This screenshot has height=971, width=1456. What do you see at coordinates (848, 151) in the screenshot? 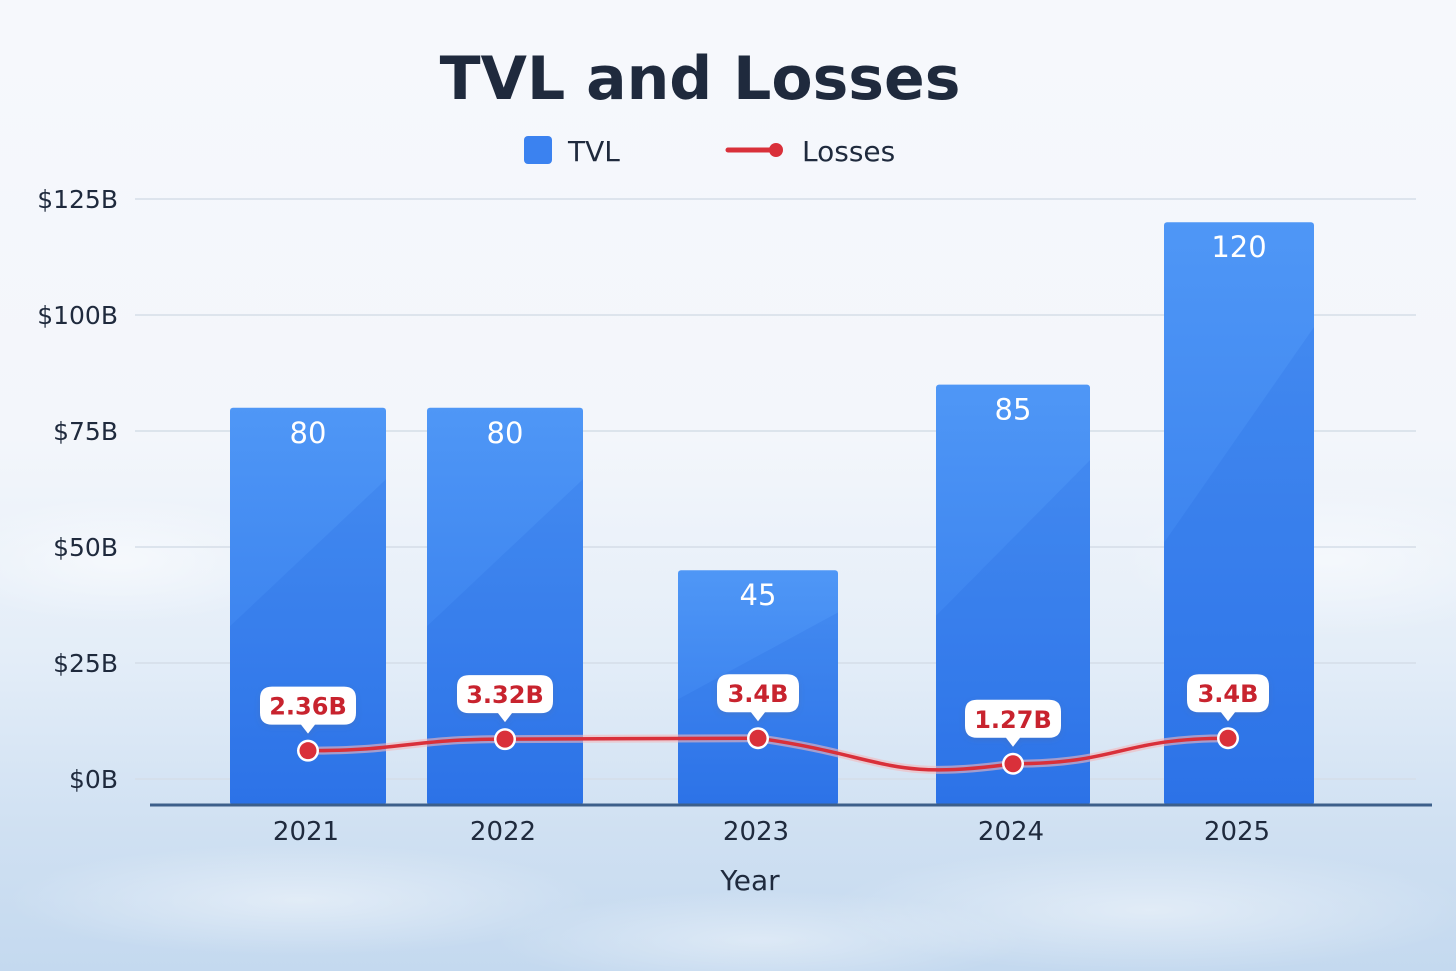
I see `legend-losses-label: Losses` at bounding box center [848, 151].